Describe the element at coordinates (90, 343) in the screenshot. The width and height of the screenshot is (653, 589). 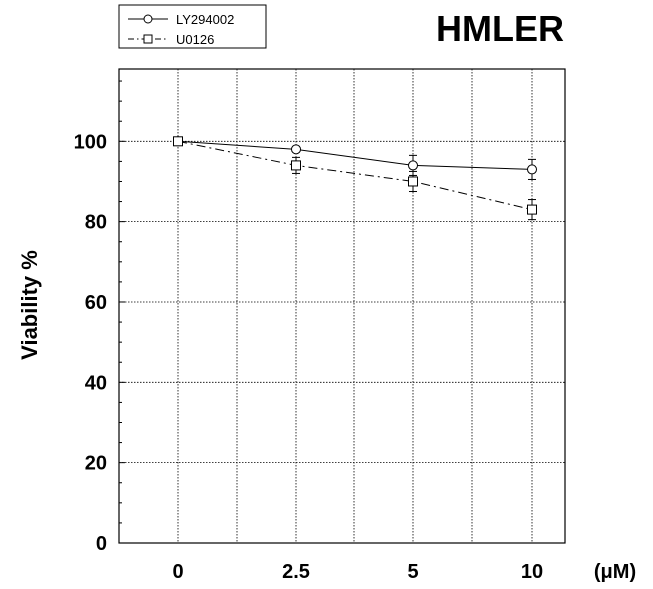
I see `y-tick-labels: 0 20 40 60 80 100` at that location.